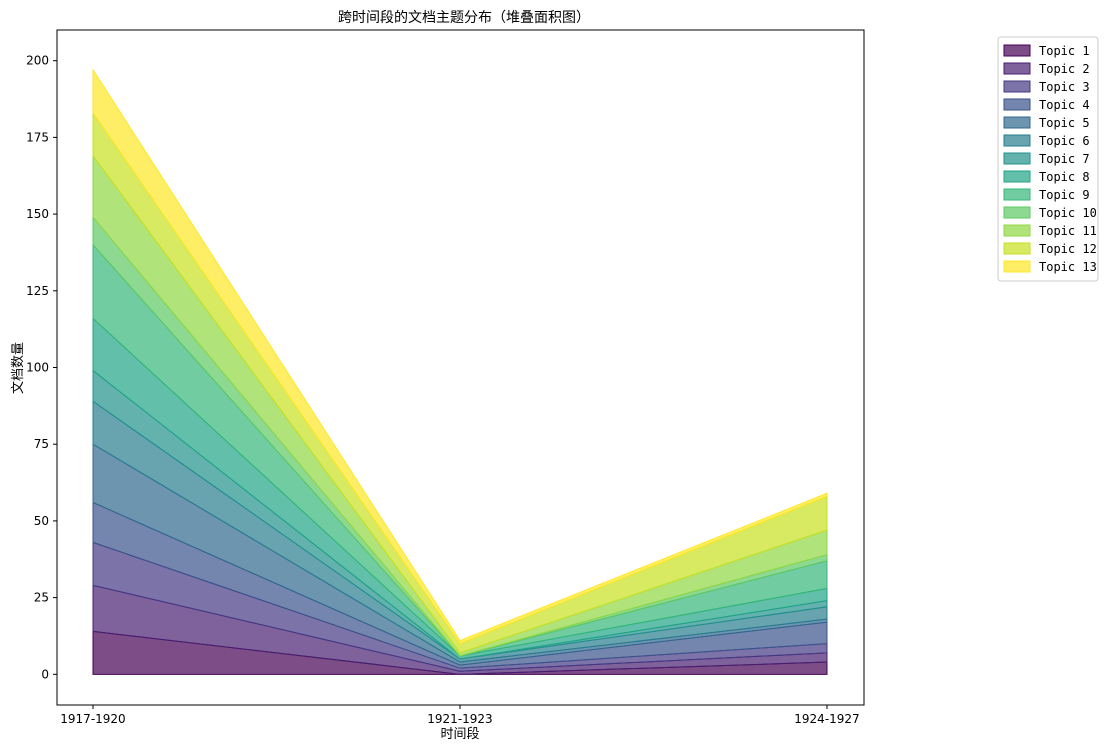  I want to click on y-axis-label: 文档数量, so click(18, 368).